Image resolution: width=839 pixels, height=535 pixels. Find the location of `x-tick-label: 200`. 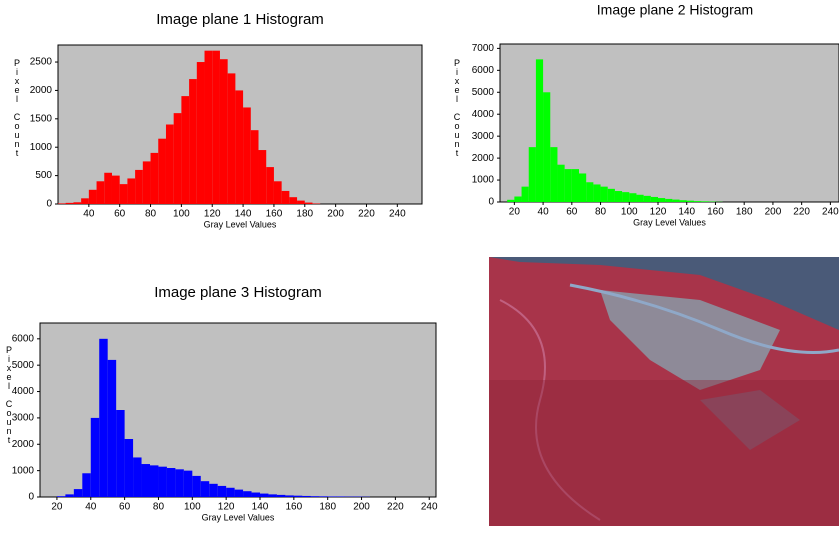

x-tick-label: 200 is located at coordinates (773, 212).